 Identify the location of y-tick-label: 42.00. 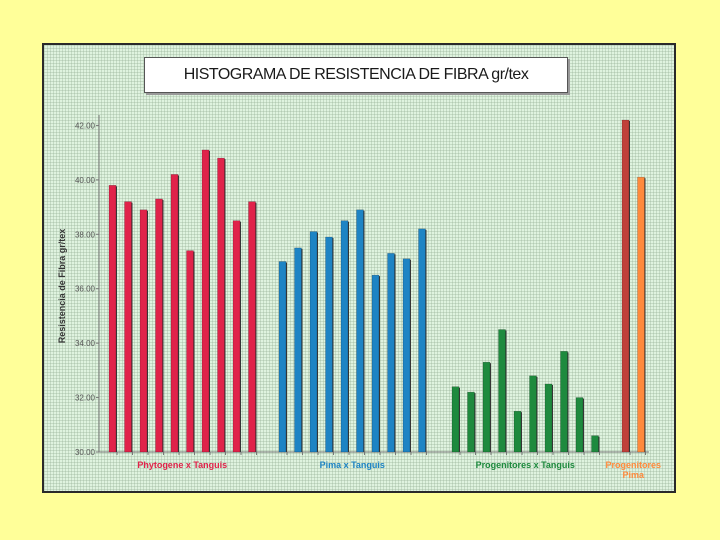
(85, 125).